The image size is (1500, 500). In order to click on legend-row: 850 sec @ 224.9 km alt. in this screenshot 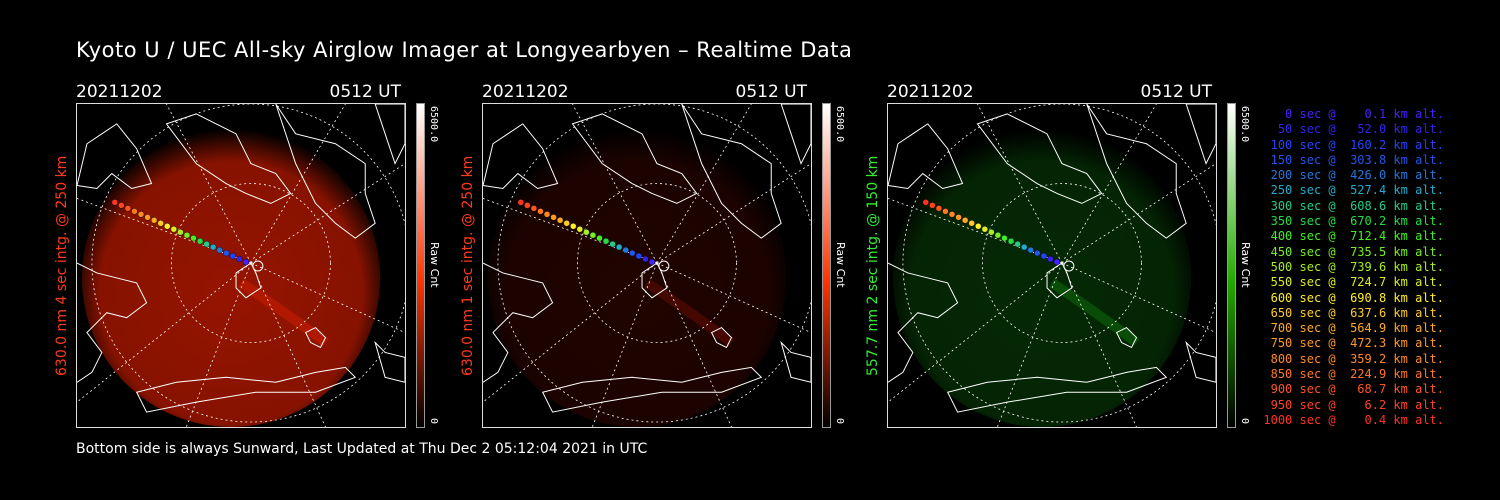, I will do `click(1353, 374)`.